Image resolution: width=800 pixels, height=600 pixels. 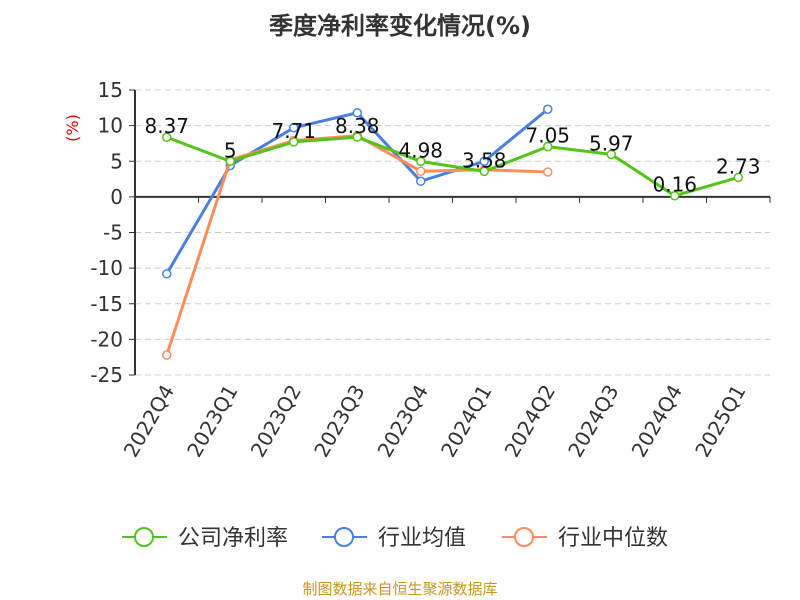 What do you see at coordinates (166, 126) in the screenshot?
I see `data-label: 8.37` at bounding box center [166, 126].